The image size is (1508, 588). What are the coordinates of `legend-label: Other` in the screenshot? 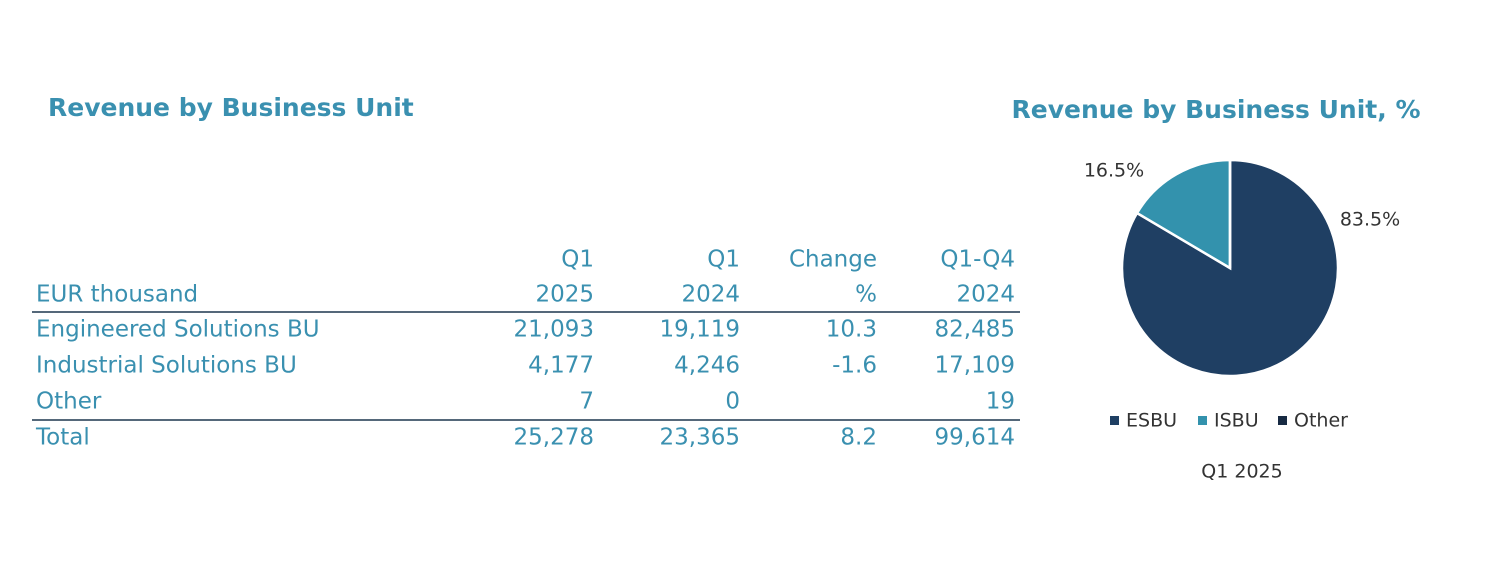 It's located at (1321, 421).